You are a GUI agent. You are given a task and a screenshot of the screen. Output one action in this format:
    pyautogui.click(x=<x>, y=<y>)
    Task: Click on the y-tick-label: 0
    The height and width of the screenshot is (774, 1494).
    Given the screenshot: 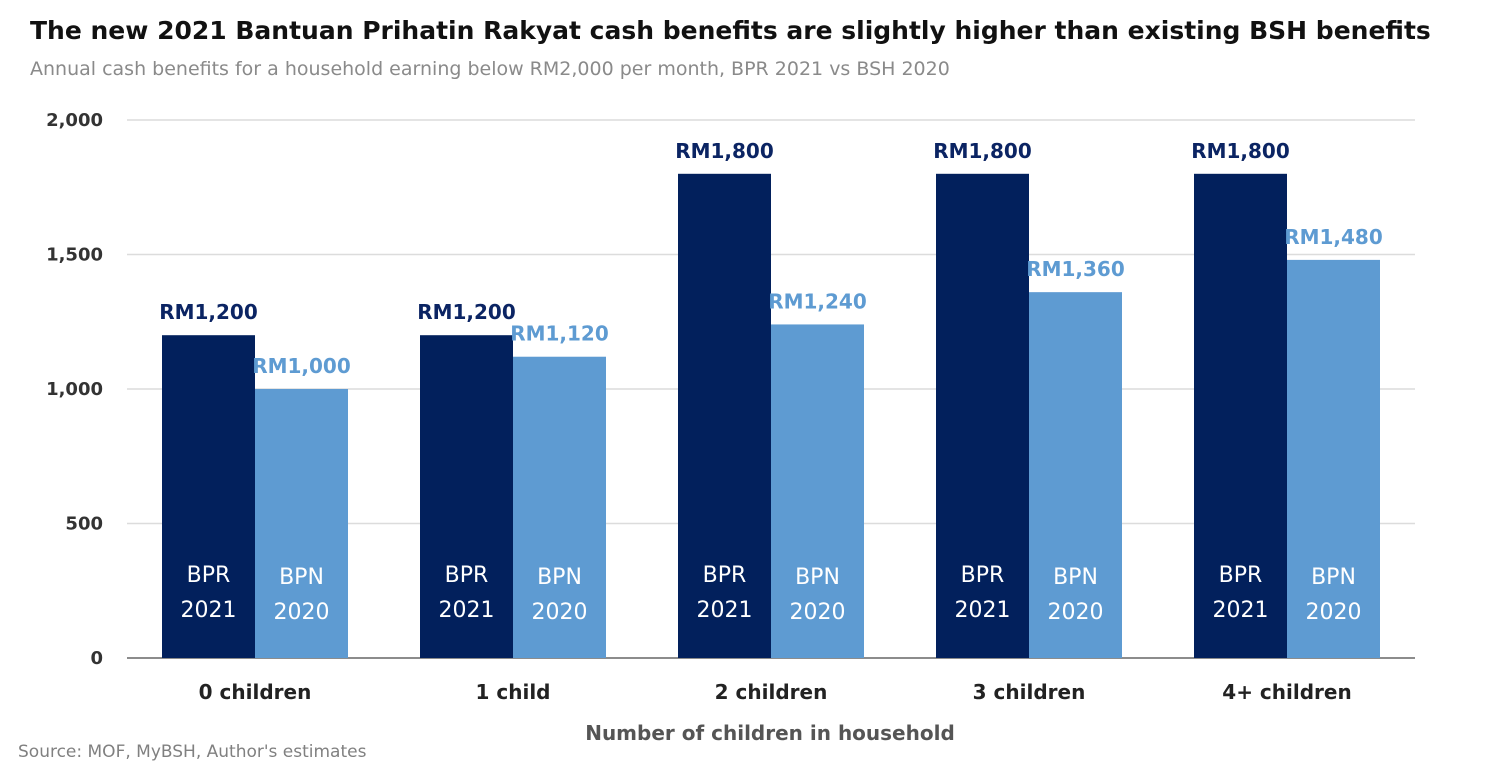 What is the action you would take?
    pyautogui.click(x=96, y=658)
    